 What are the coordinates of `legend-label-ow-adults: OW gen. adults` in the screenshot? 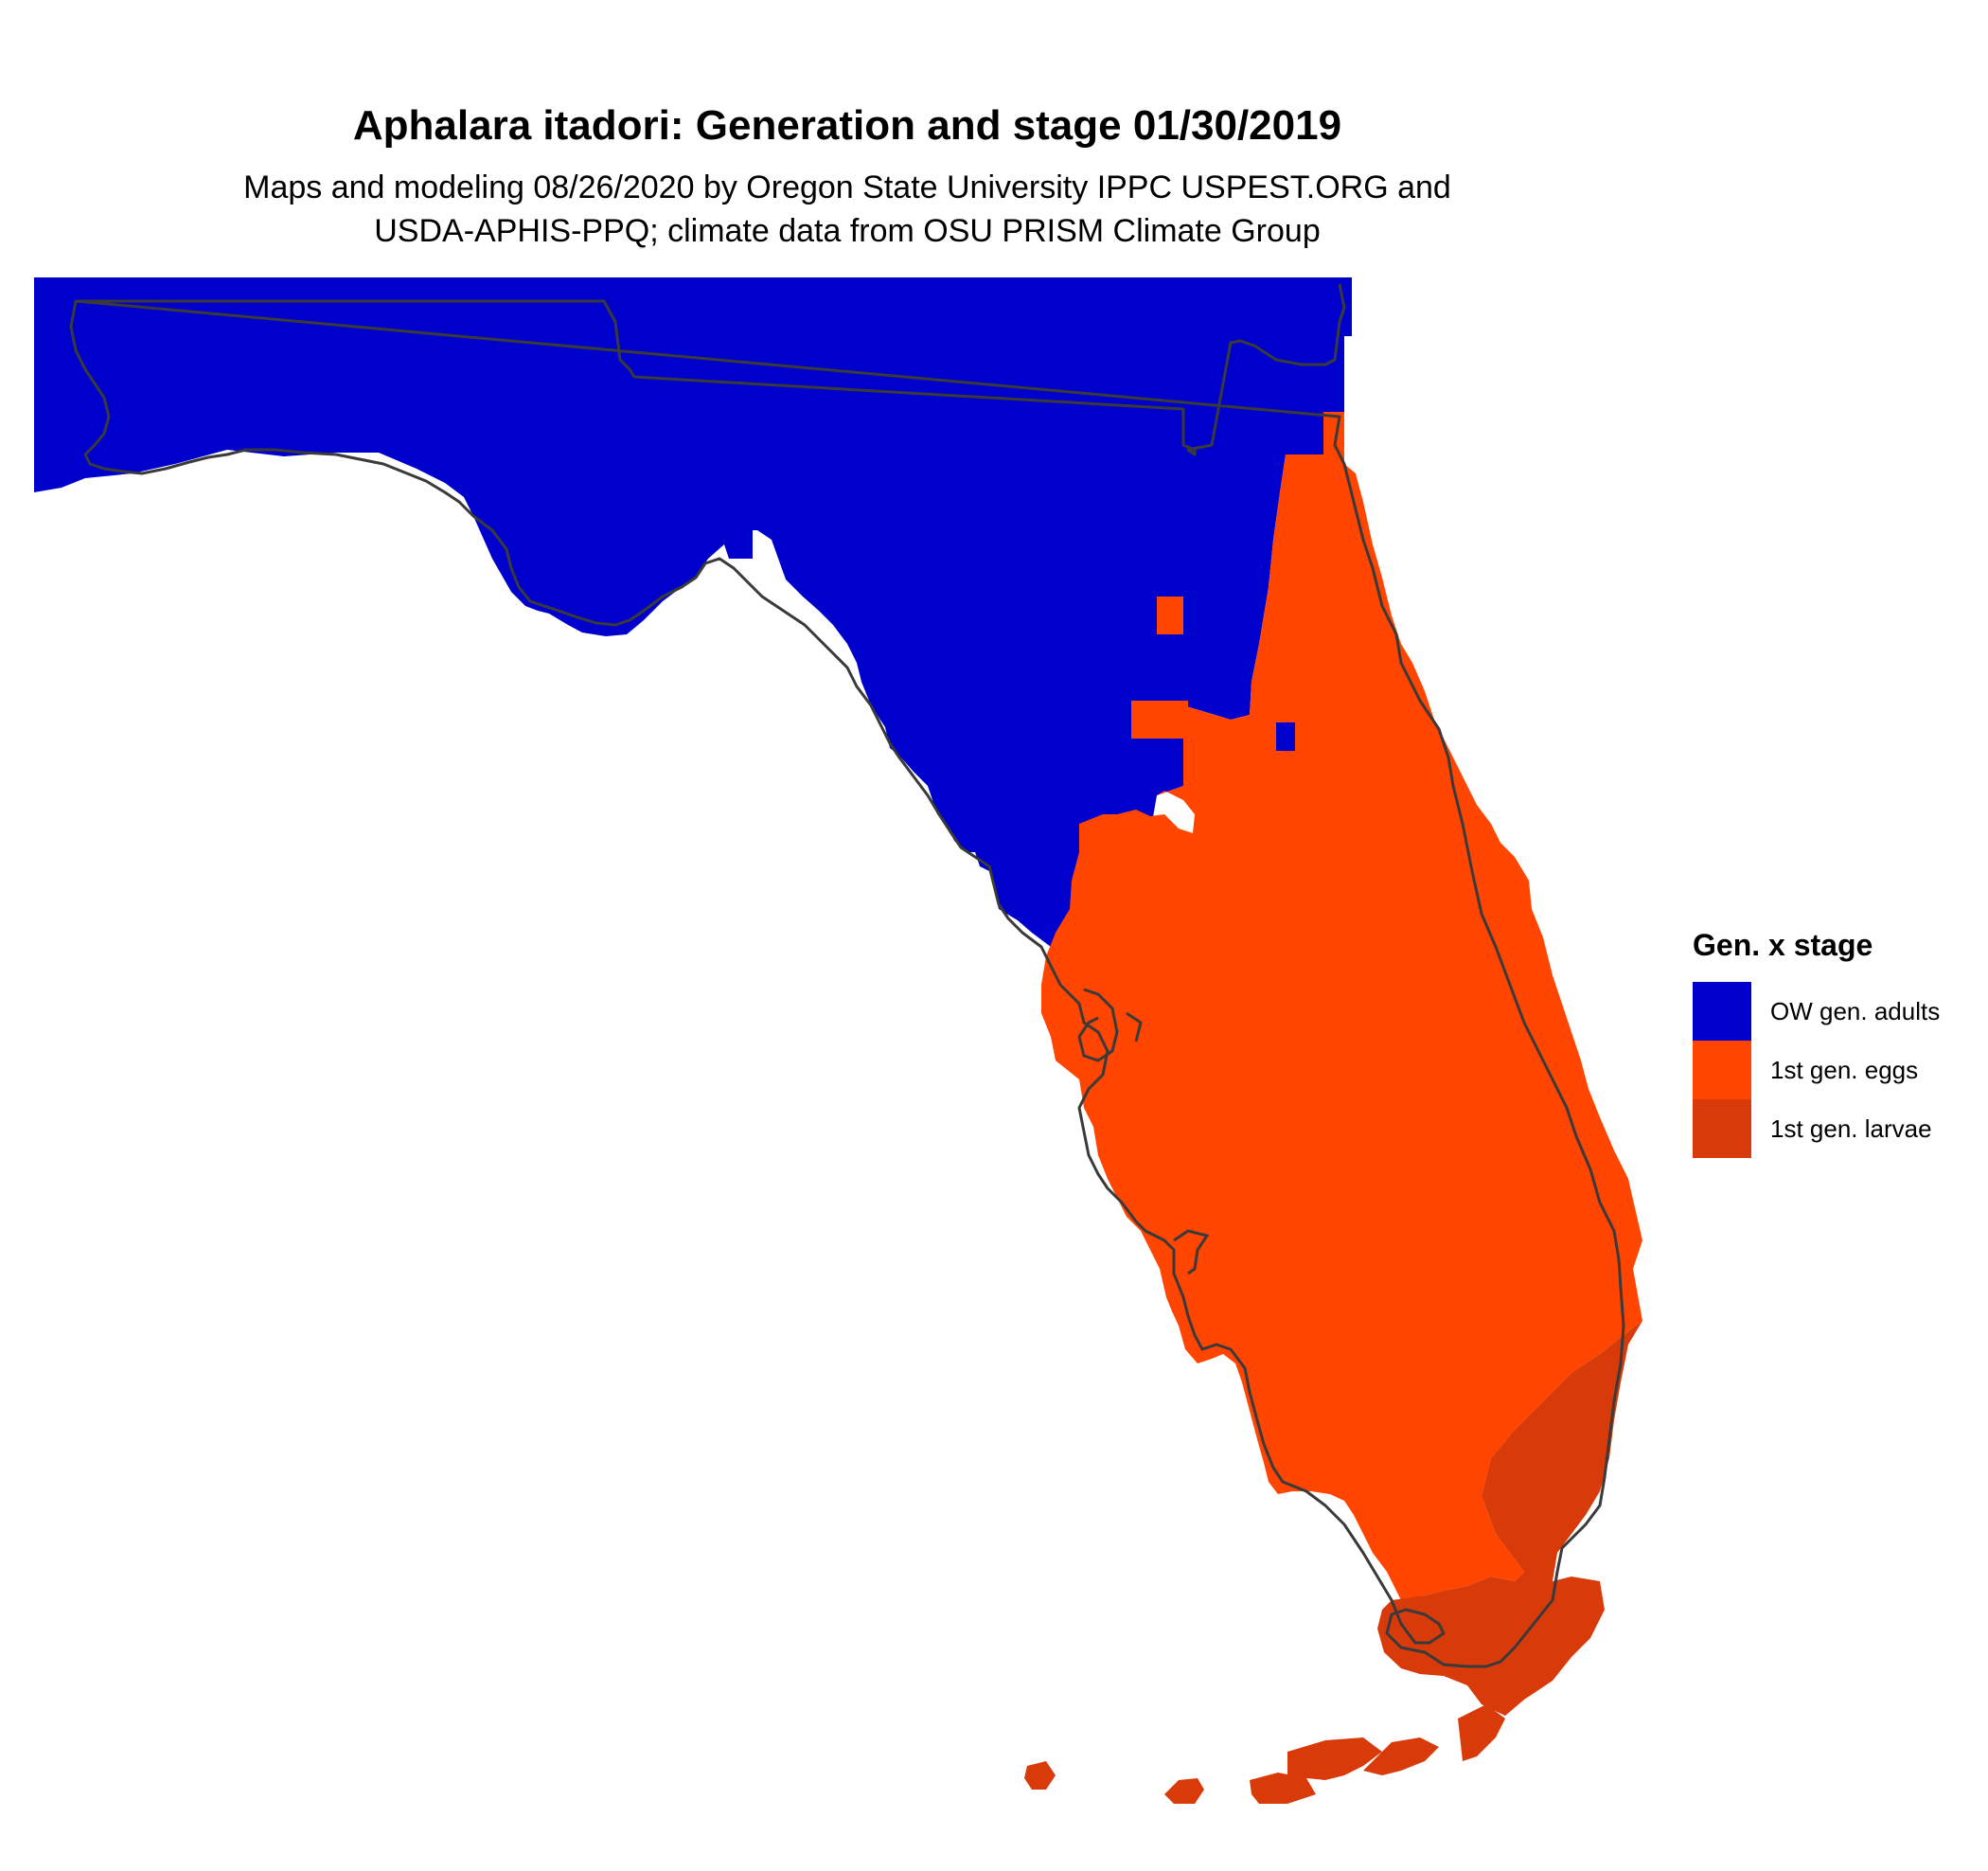 It's located at (1855, 1010).